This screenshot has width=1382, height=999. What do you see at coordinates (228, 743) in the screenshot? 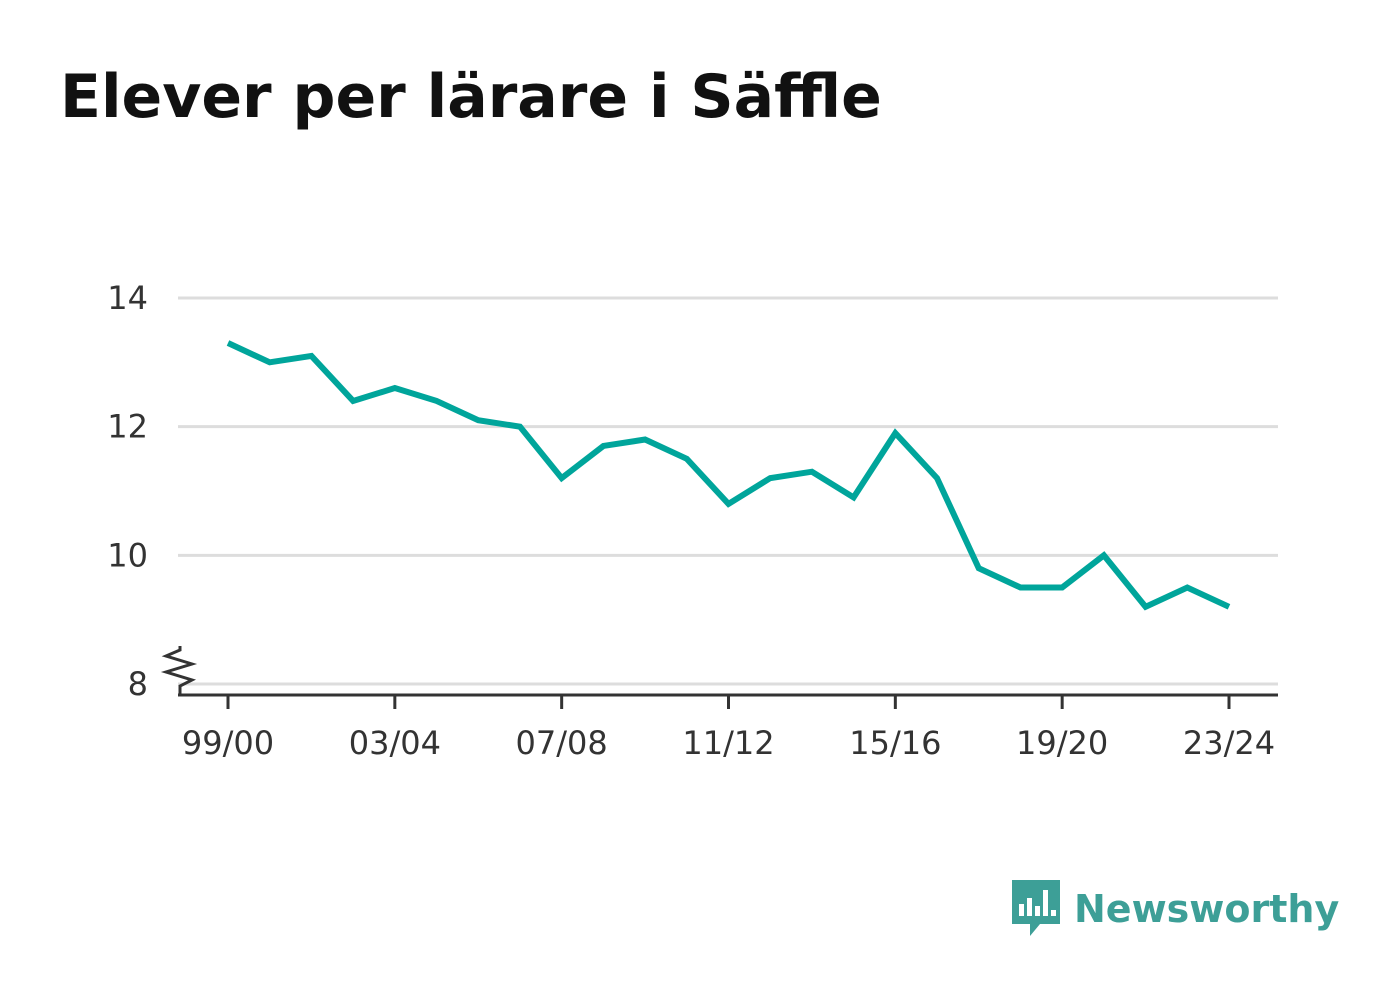
I see `x-tick-label: 99/00` at bounding box center [228, 743].